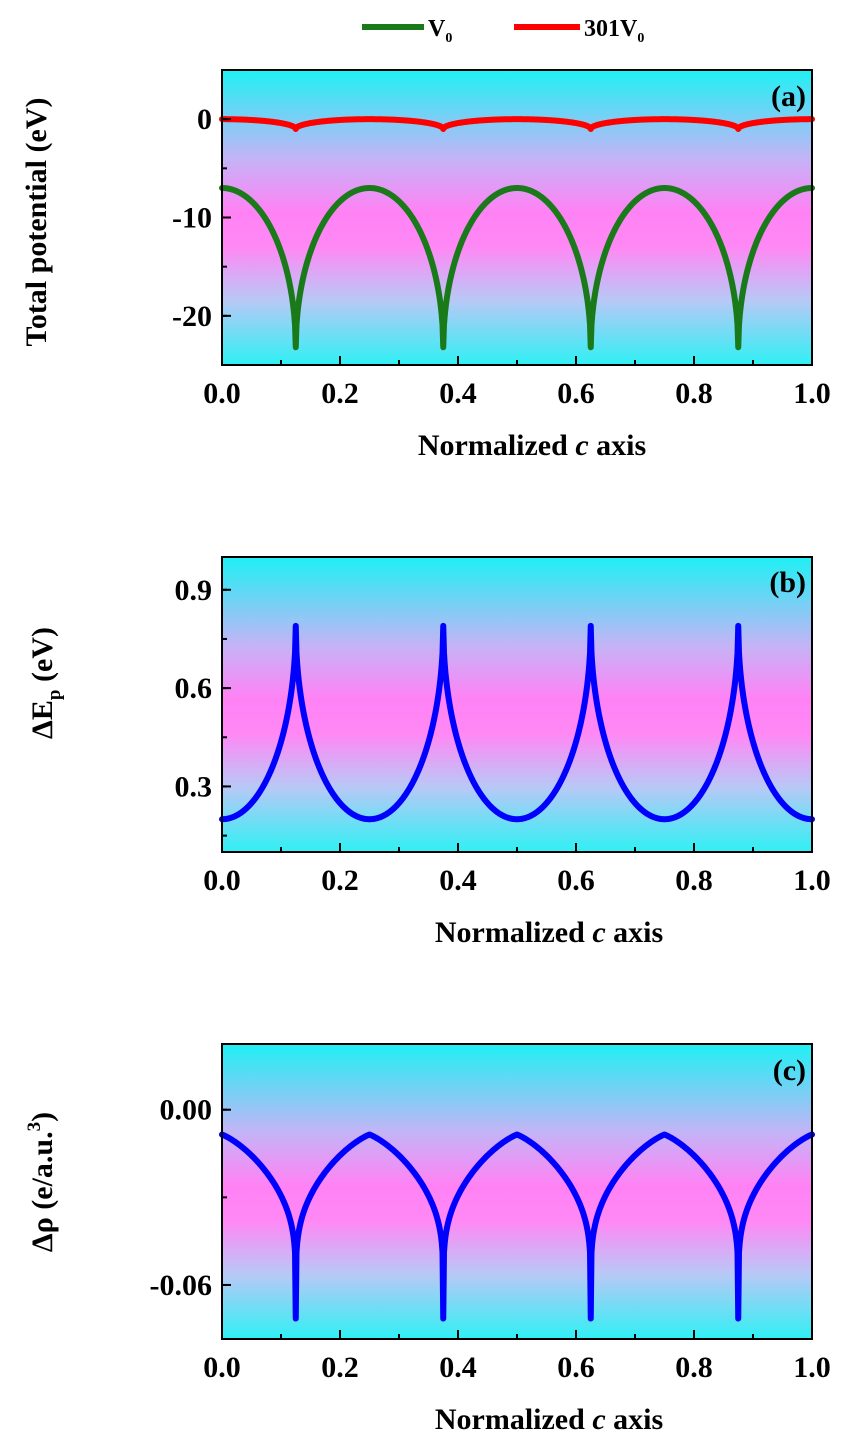  What do you see at coordinates (45, 683) in the screenshot?
I see `y-axis-label-b: ΔEp (eV)` at bounding box center [45, 683].